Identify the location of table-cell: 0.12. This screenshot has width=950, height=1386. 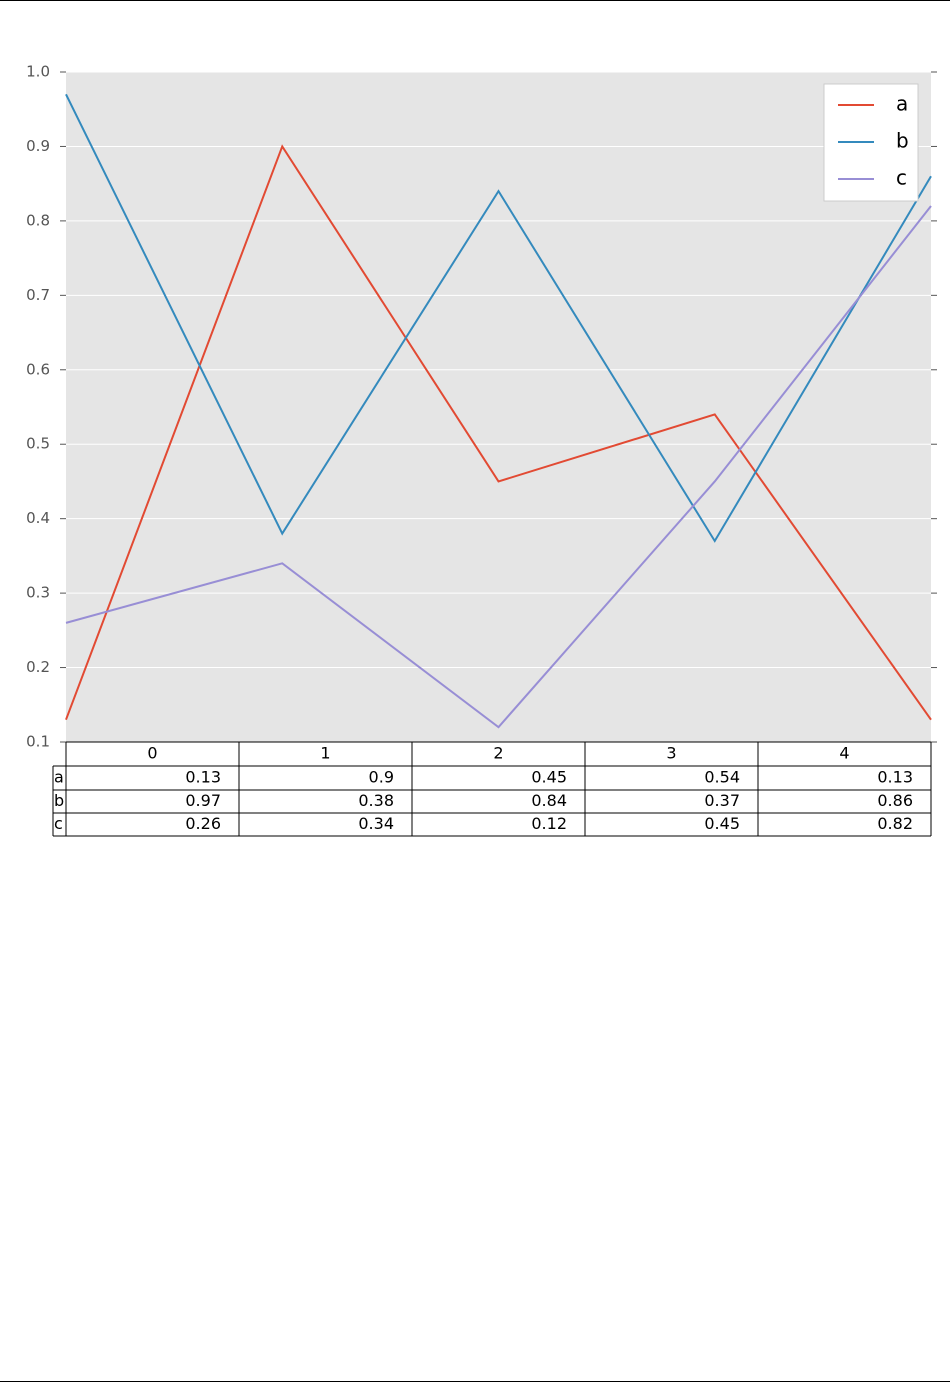
(549, 823).